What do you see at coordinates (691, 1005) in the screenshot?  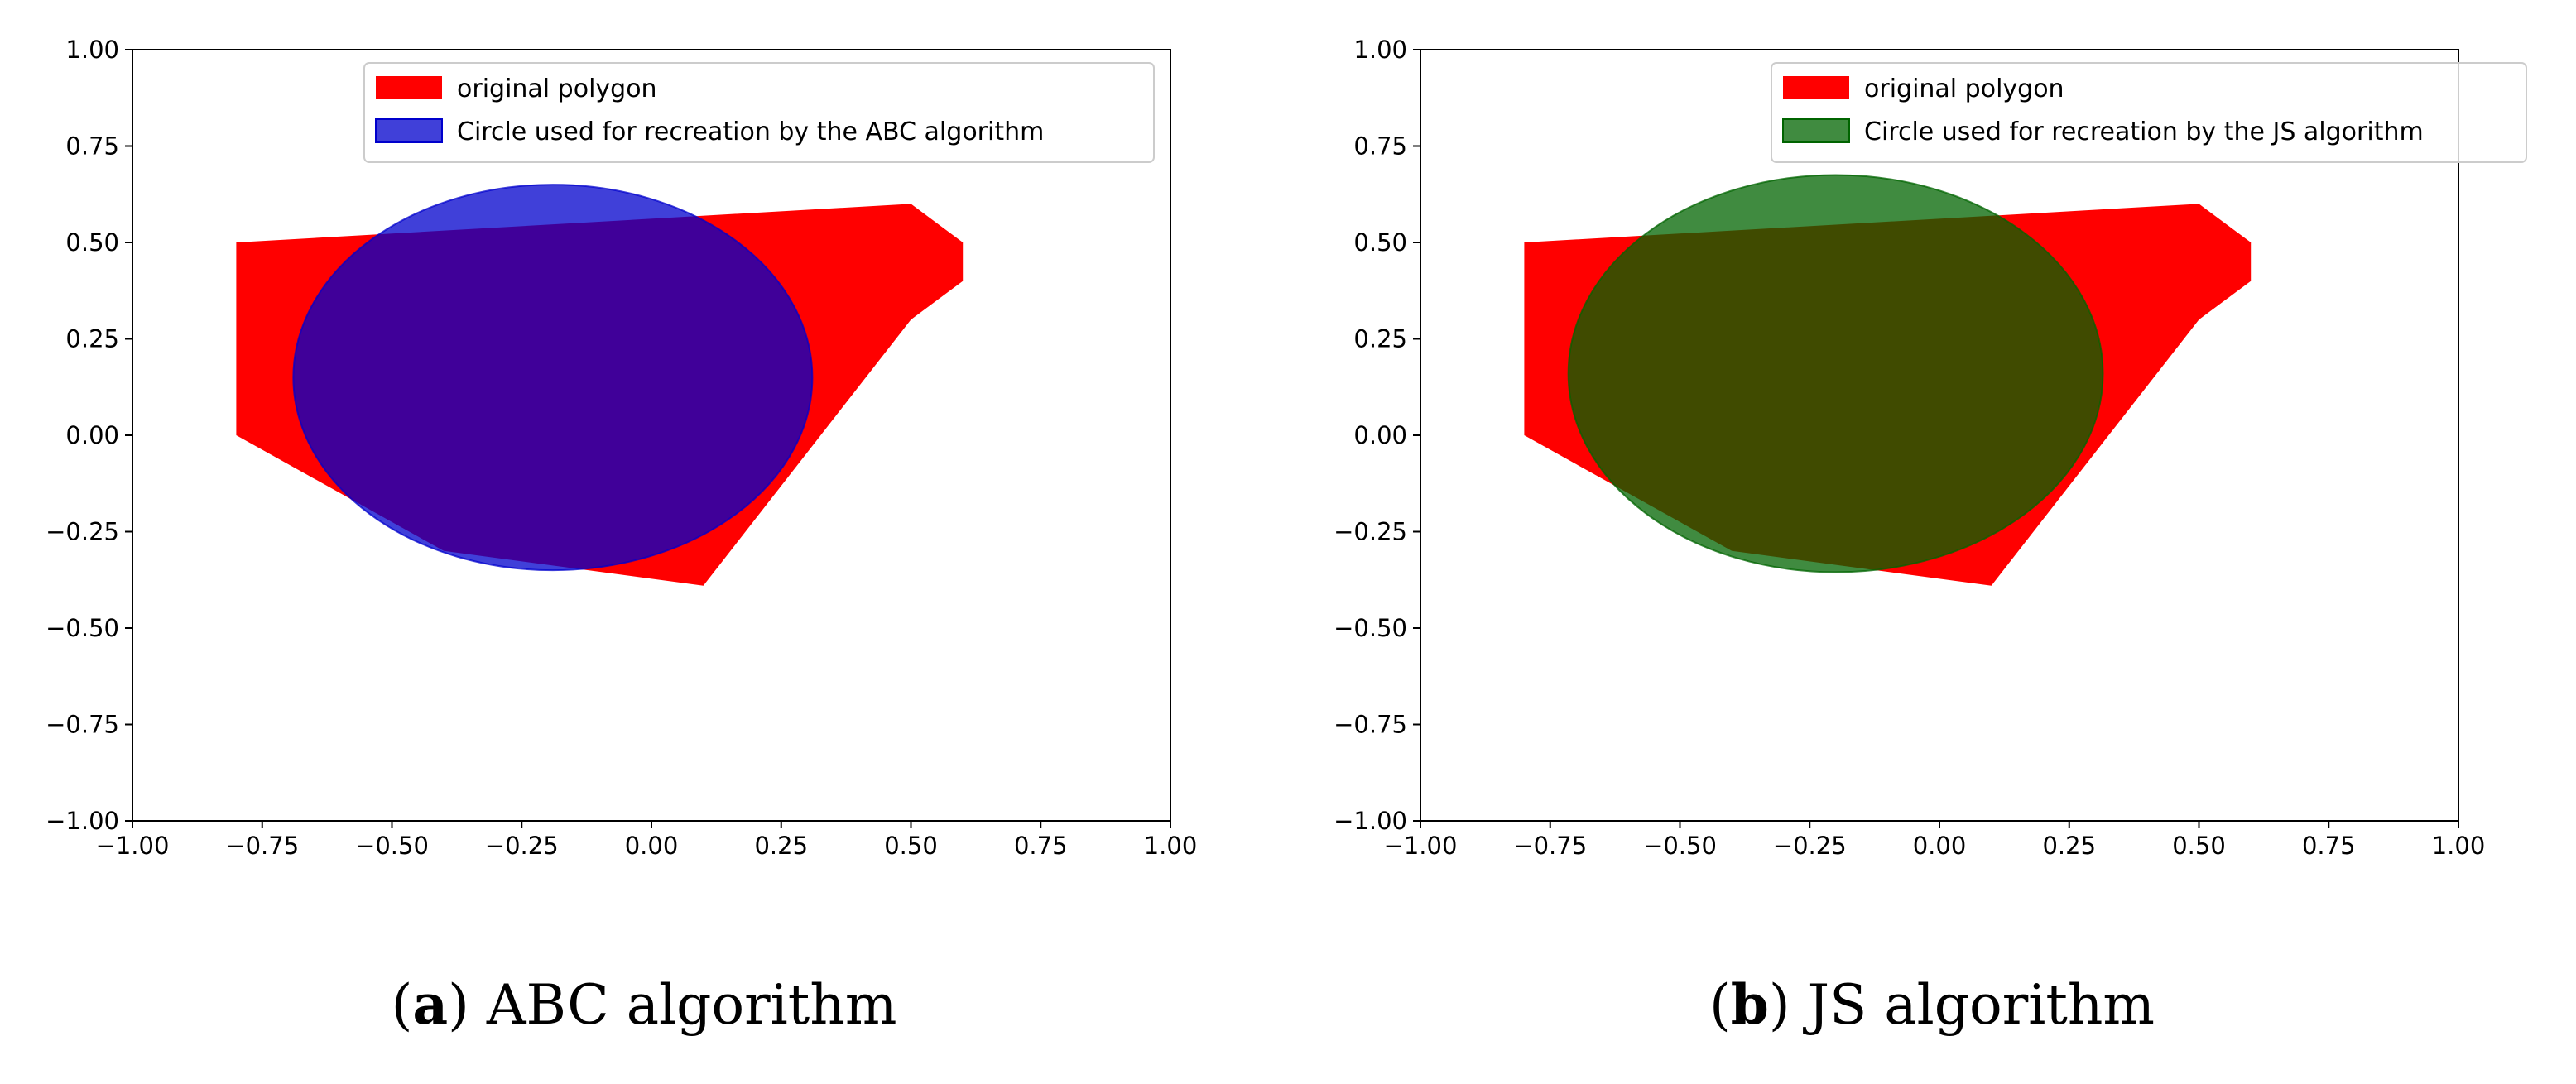 I see `caption-text-abc: ABC algorithm` at bounding box center [691, 1005].